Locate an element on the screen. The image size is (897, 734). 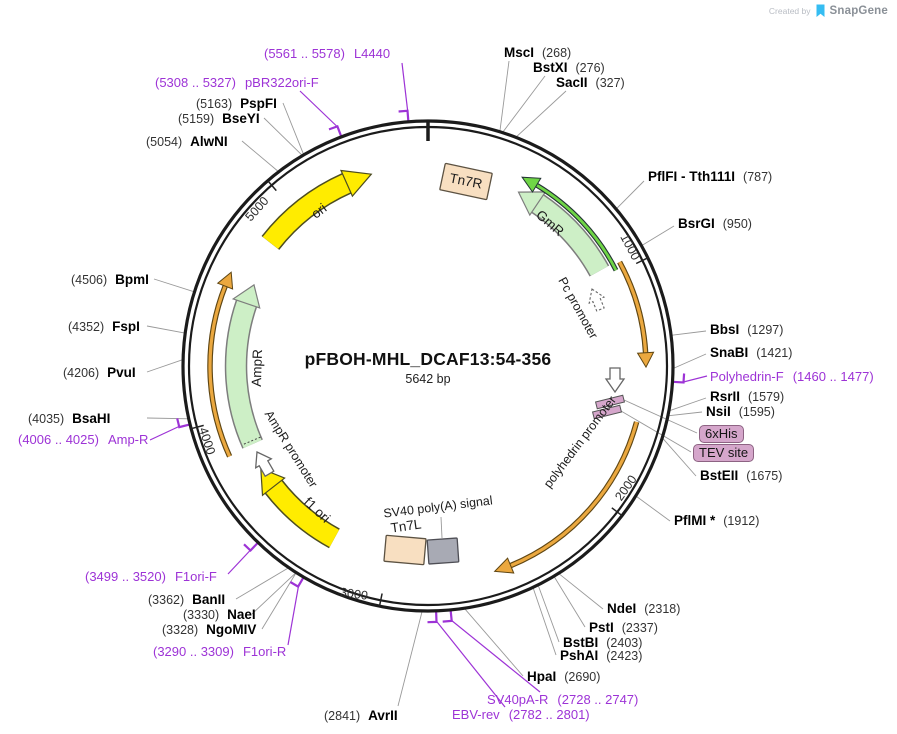
6xhis-feature-mark is located at coordinates (610, 402).